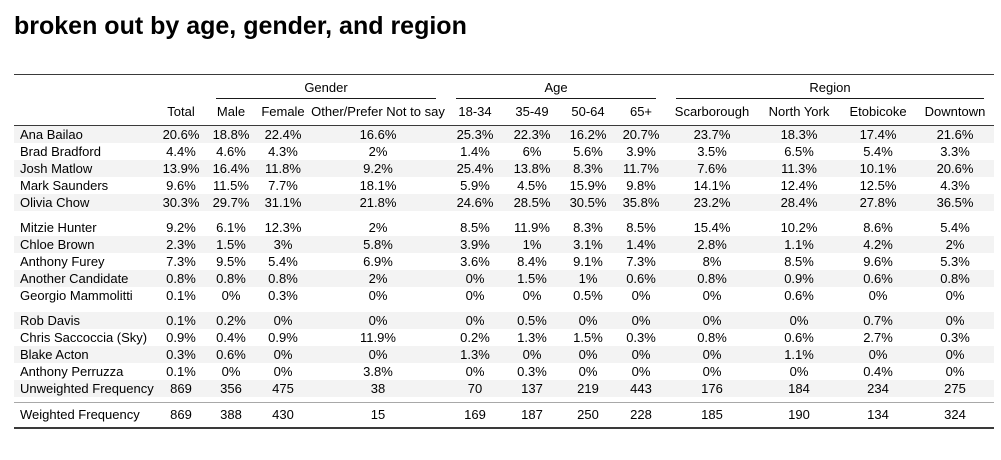  Describe the element at coordinates (504, 308) in the screenshot. I see `spacer-row` at that location.